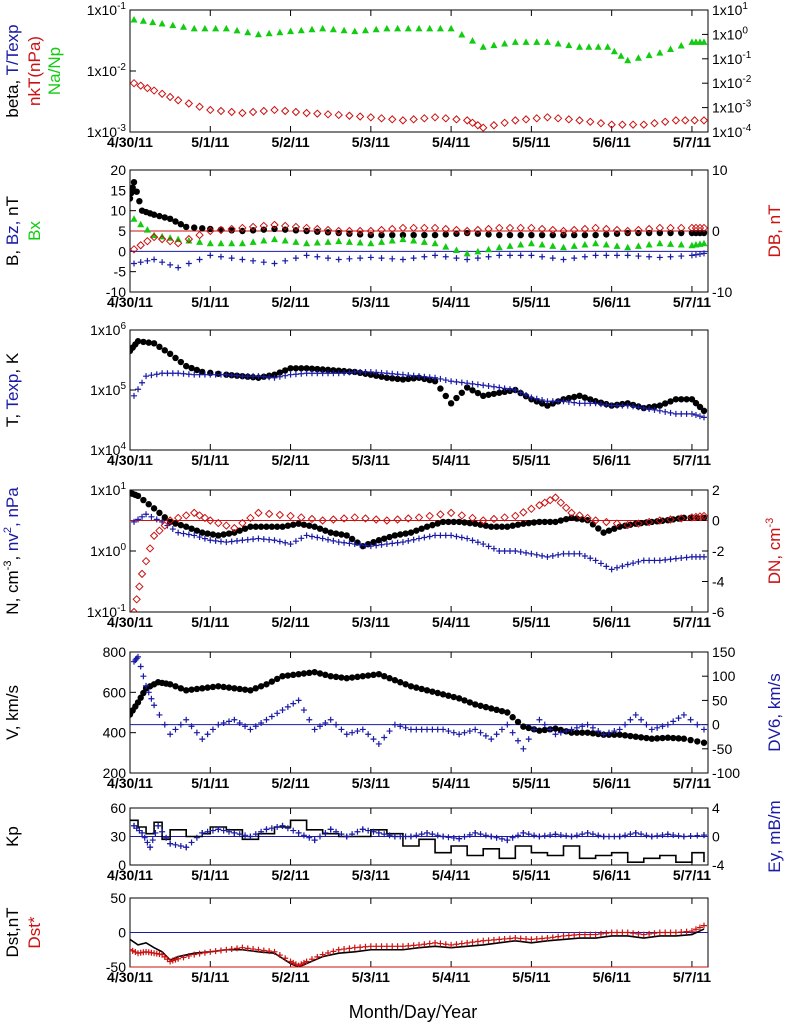 This screenshot has height=1024, width=791. I want to click on y-left-tick-label: 1x100, so click(108, 550).